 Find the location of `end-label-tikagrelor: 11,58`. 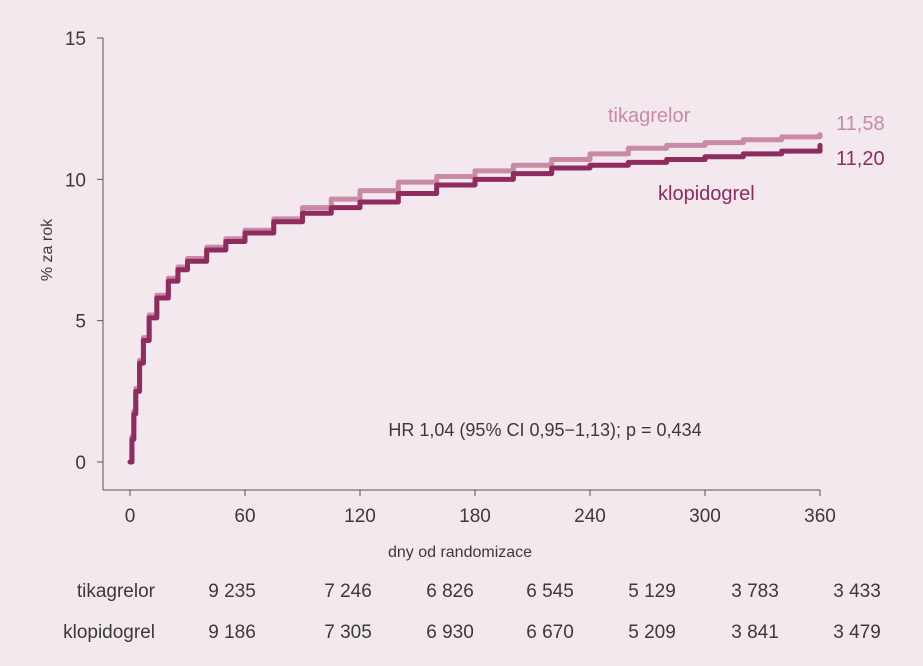

end-label-tikagrelor: 11,58 is located at coordinates (860, 124).